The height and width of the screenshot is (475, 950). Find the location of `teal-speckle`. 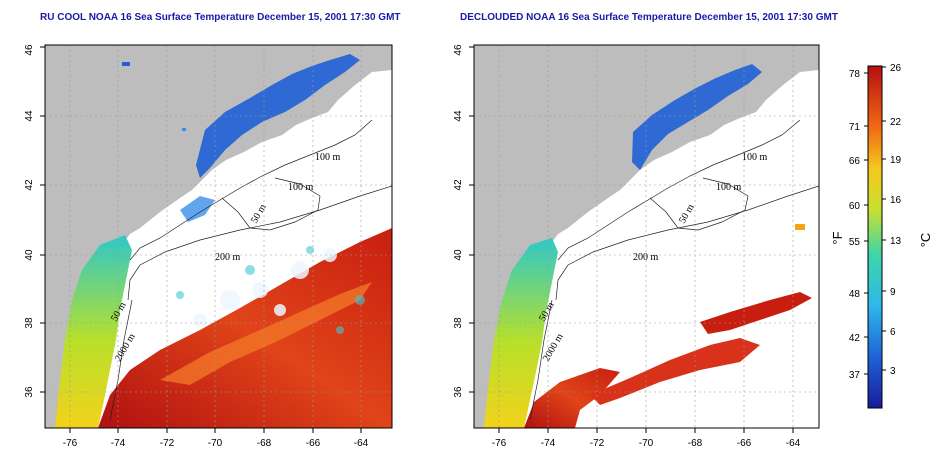

teal-speckle is located at coordinates (270, 290).